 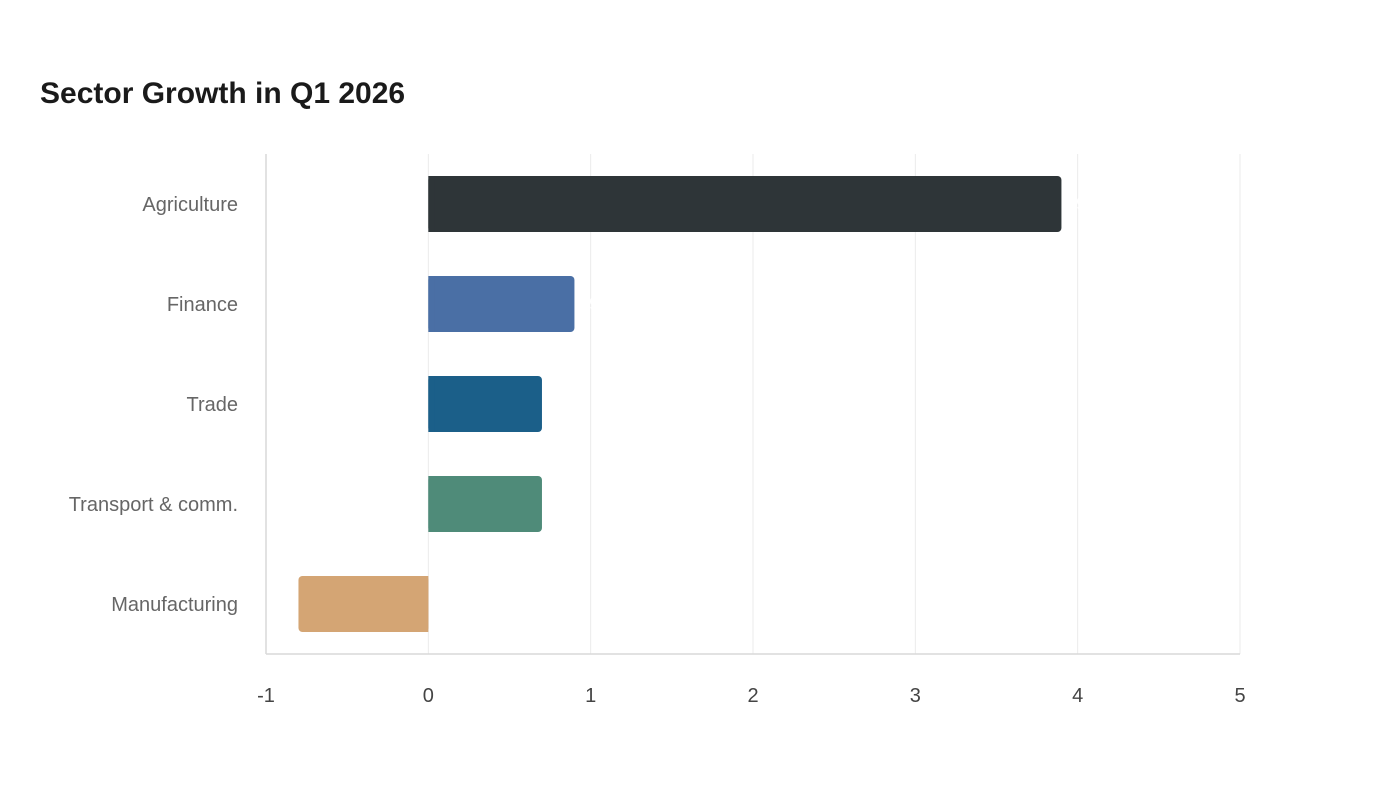 I want to click on x-tick-label: 3, so click(x=915, y=696).